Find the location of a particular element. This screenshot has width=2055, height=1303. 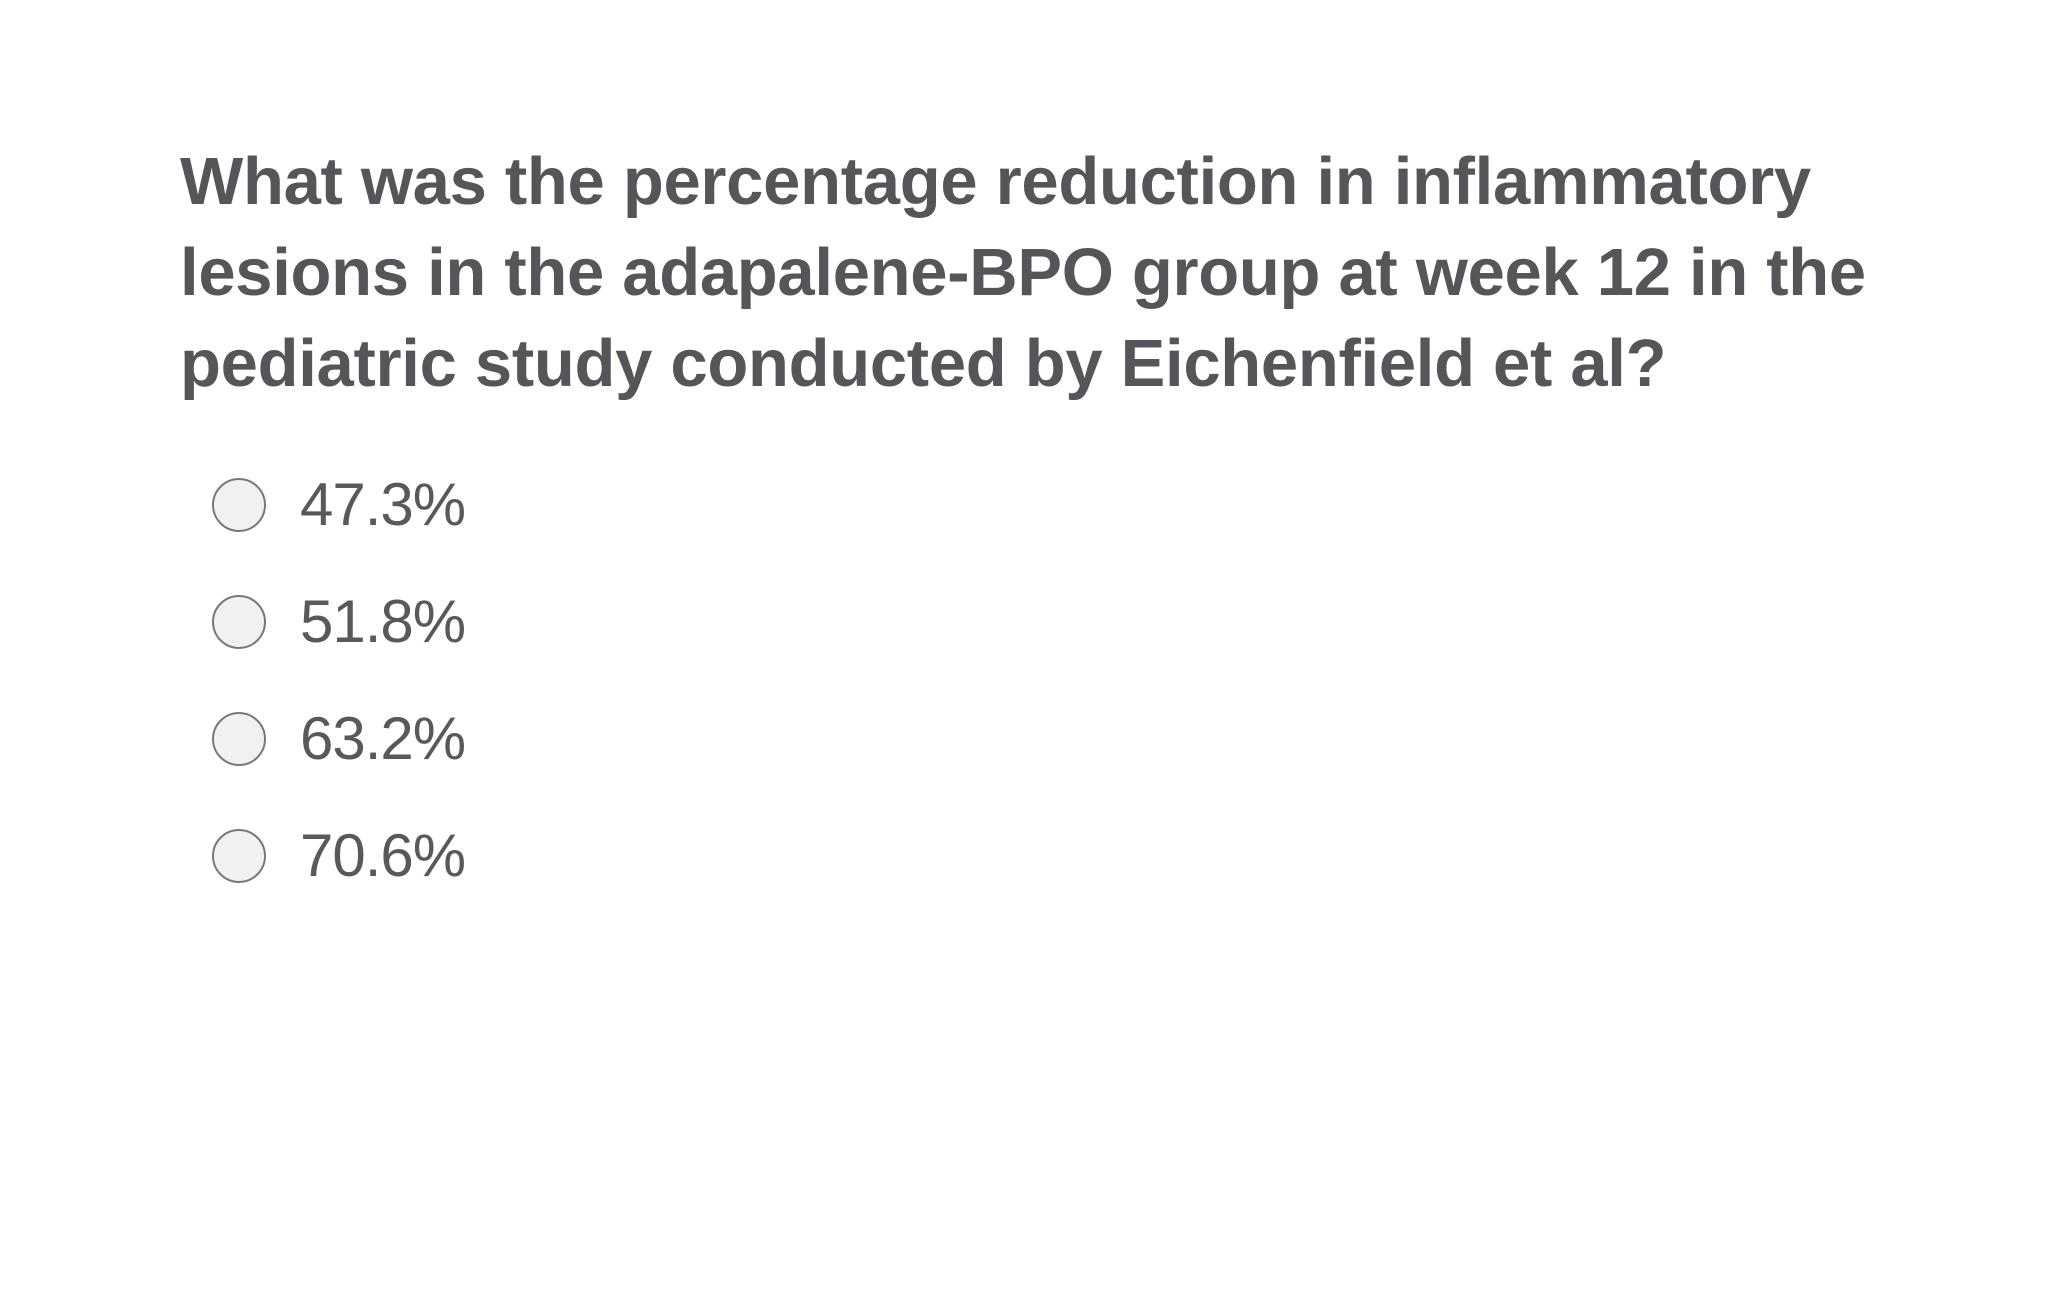

answer-option-2: 51.8% is located at coordinates (339, 621).